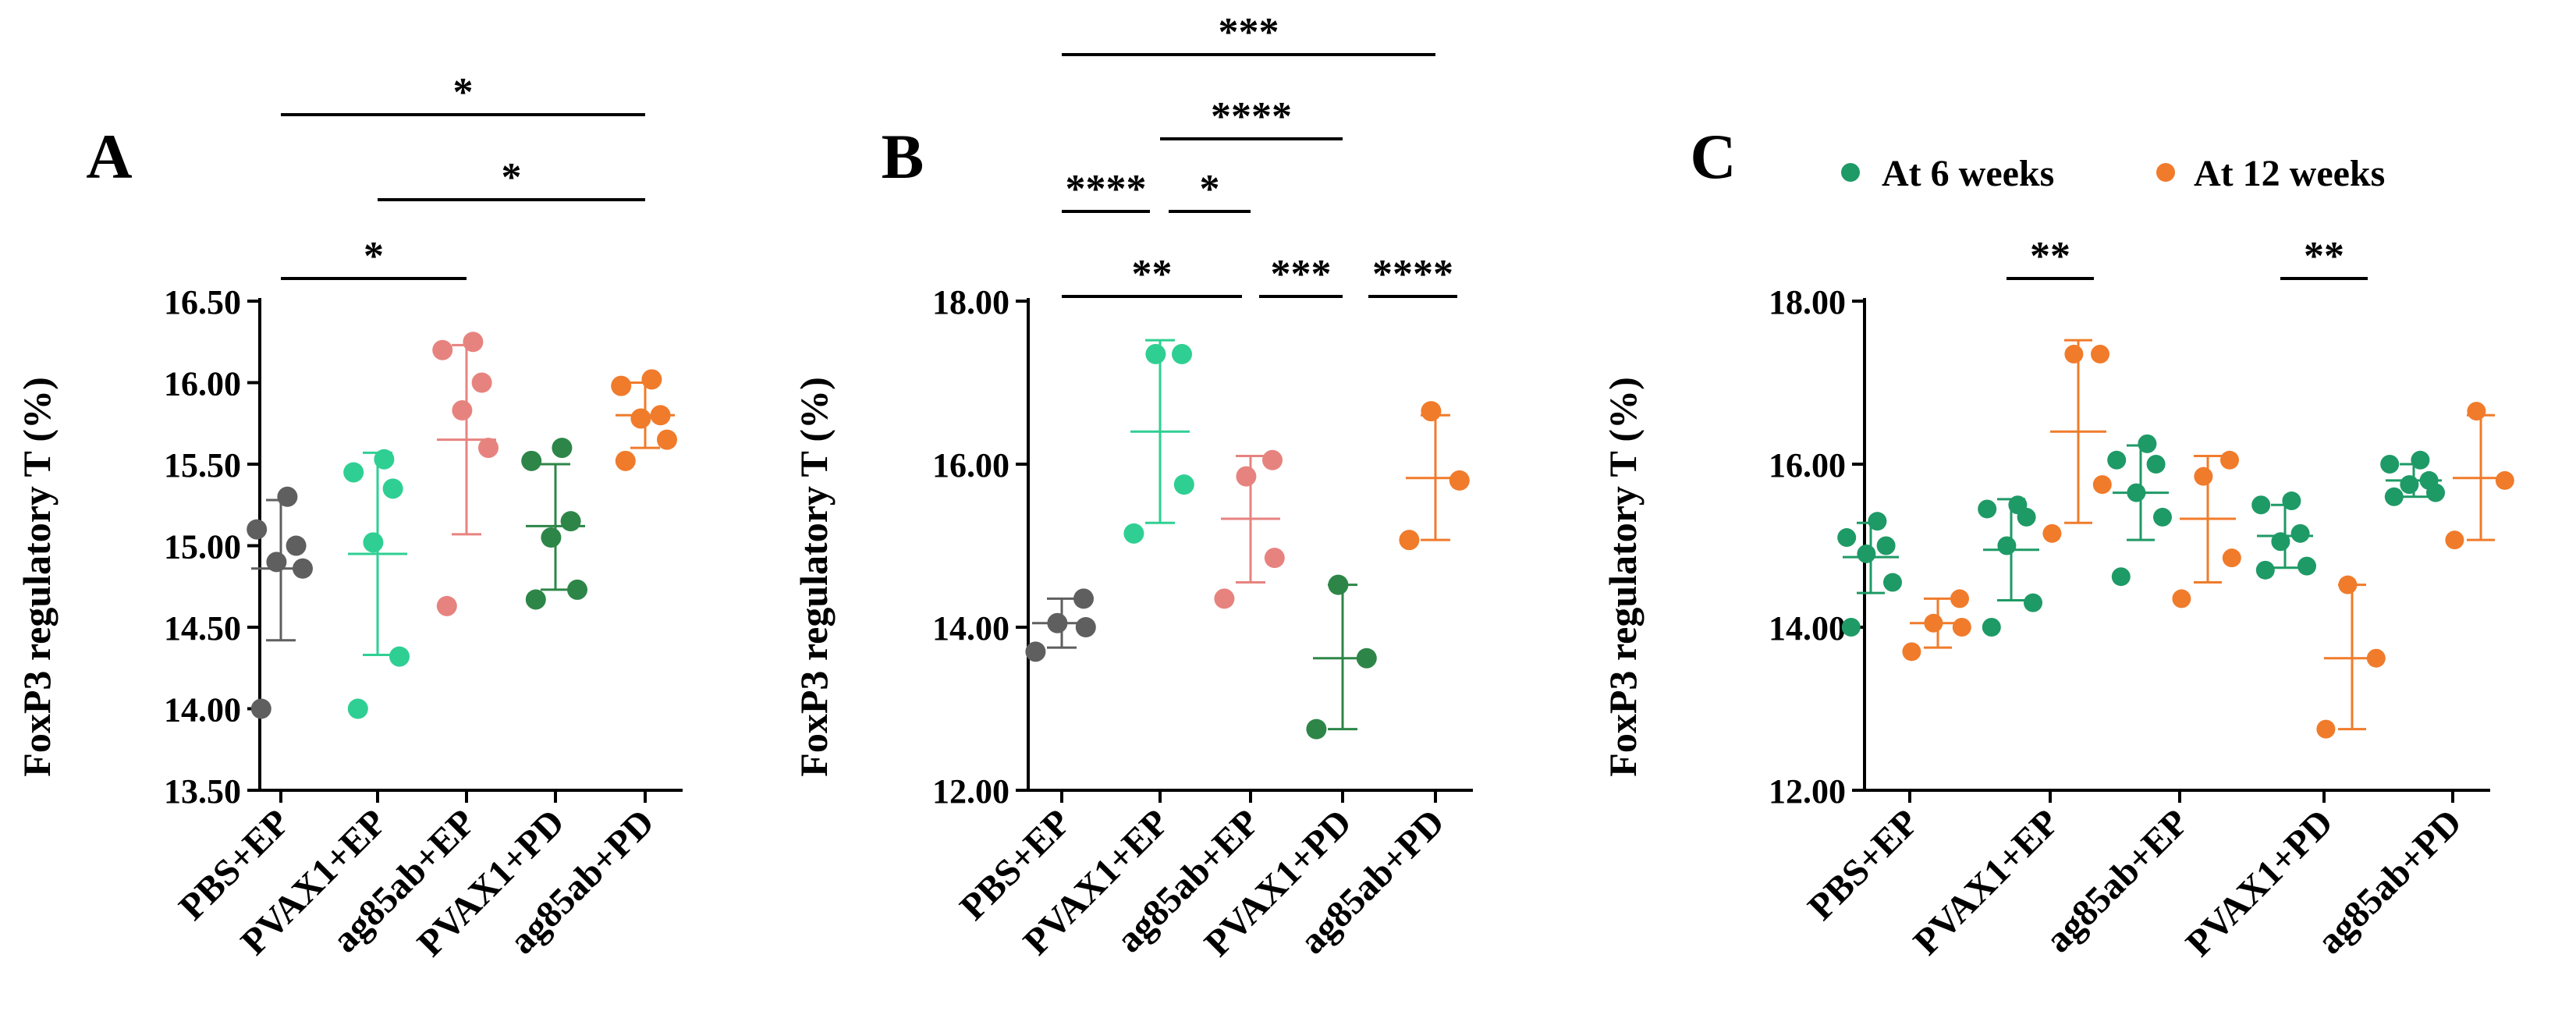 The image size is (2576, 1036). I want to click on significance-label-0: ***, so click(1249, 33).